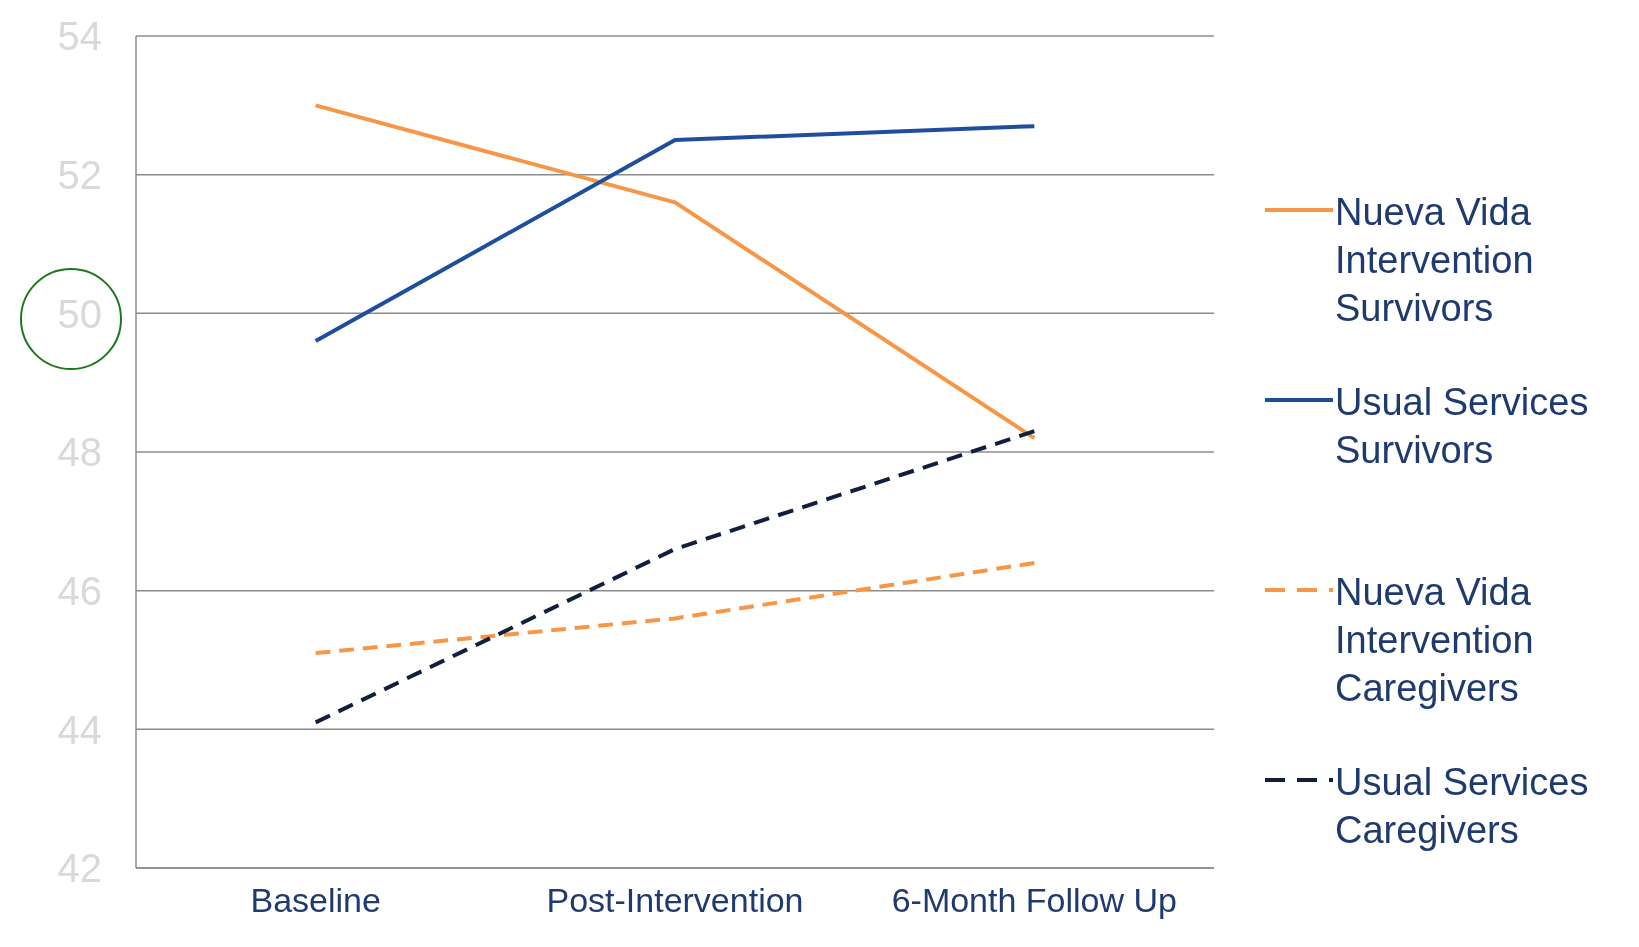  Describe the element at coordinates (1435, 260) in the screenshot. I see `legend-label: Nueva Vida Intervention Survivors` at that location.